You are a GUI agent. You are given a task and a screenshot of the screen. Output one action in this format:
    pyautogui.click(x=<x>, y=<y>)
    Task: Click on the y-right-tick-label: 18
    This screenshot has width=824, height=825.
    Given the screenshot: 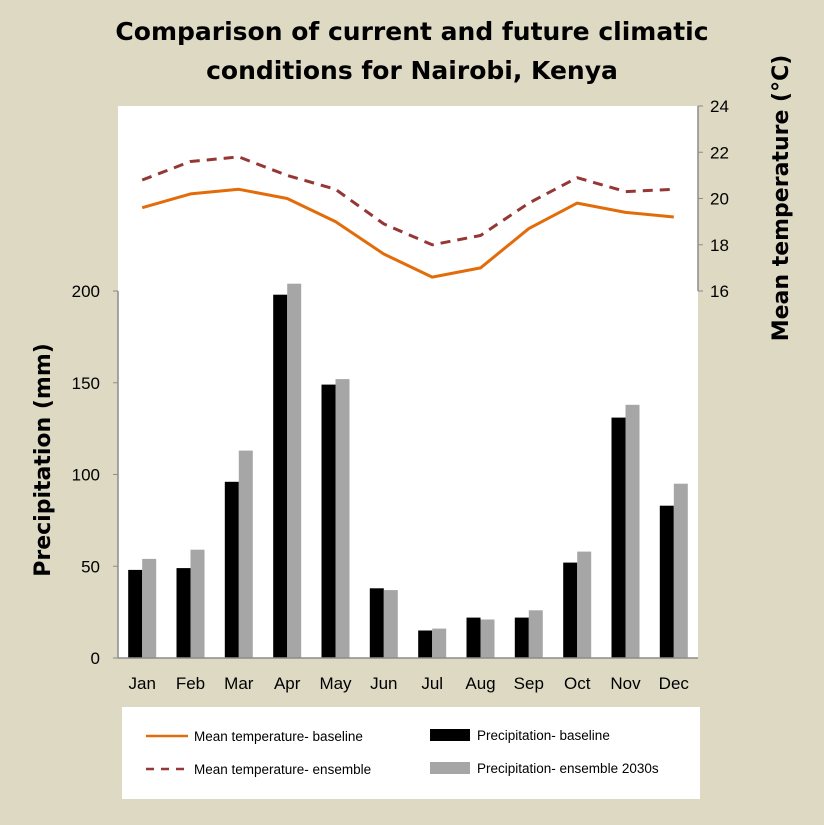 What is the action you would take?
    pyautogui.click(x=719, y=245)
    